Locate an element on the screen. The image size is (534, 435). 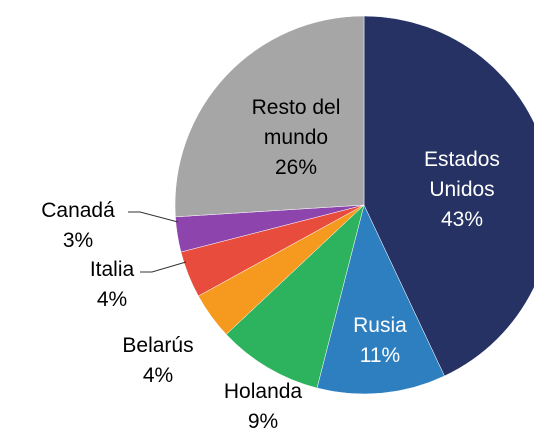
category-label: Belarús is located at coordinates (158, 345).